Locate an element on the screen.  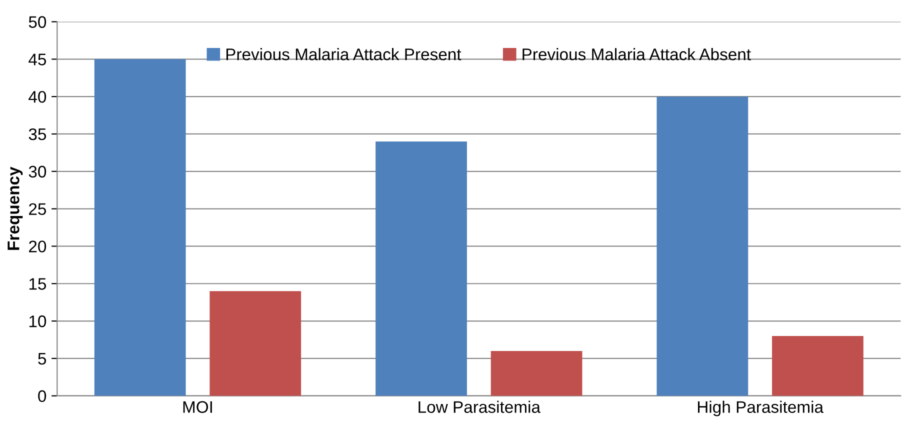
y-tick-label: 15 is located at coordinates (37, 284).